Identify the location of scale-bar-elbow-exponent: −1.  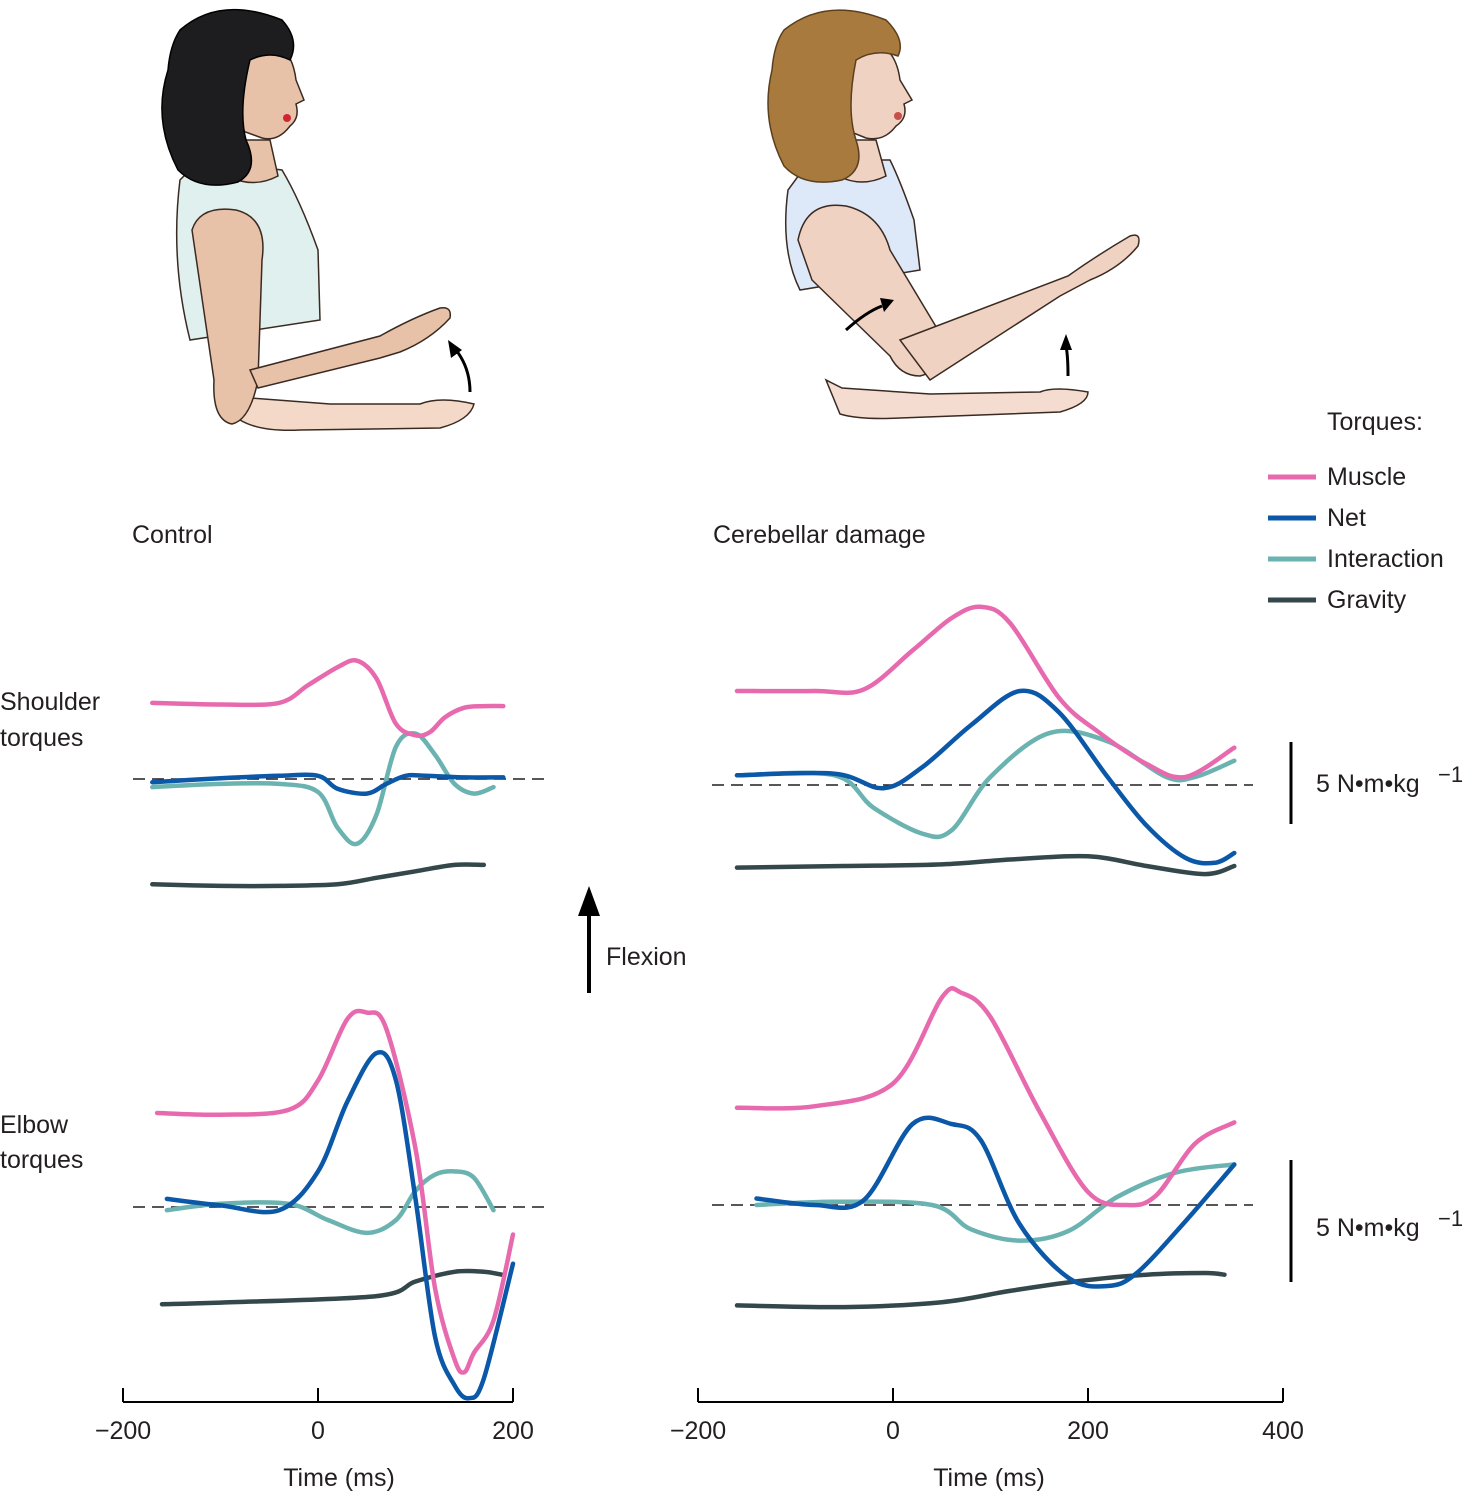
(1450, 1218).